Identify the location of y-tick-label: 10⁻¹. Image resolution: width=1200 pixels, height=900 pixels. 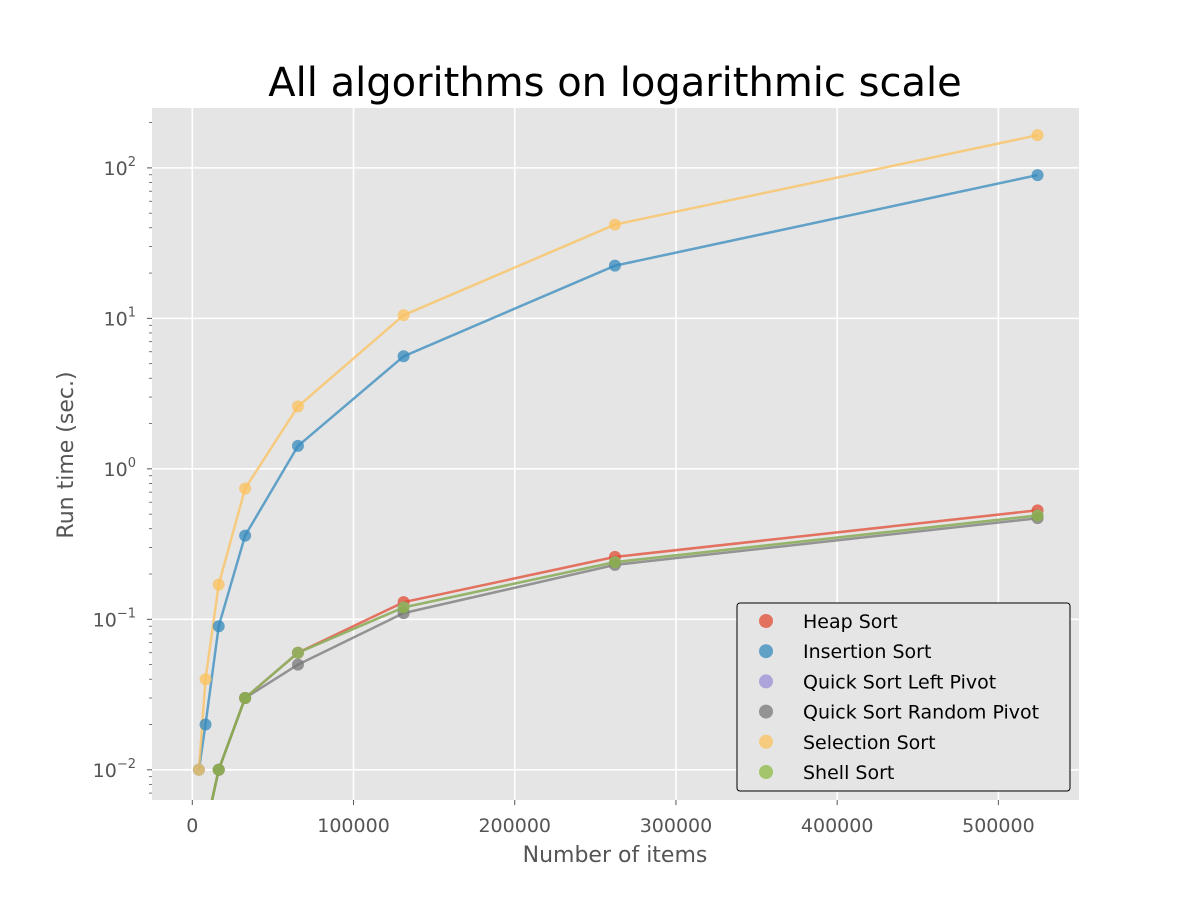
(114, 618).